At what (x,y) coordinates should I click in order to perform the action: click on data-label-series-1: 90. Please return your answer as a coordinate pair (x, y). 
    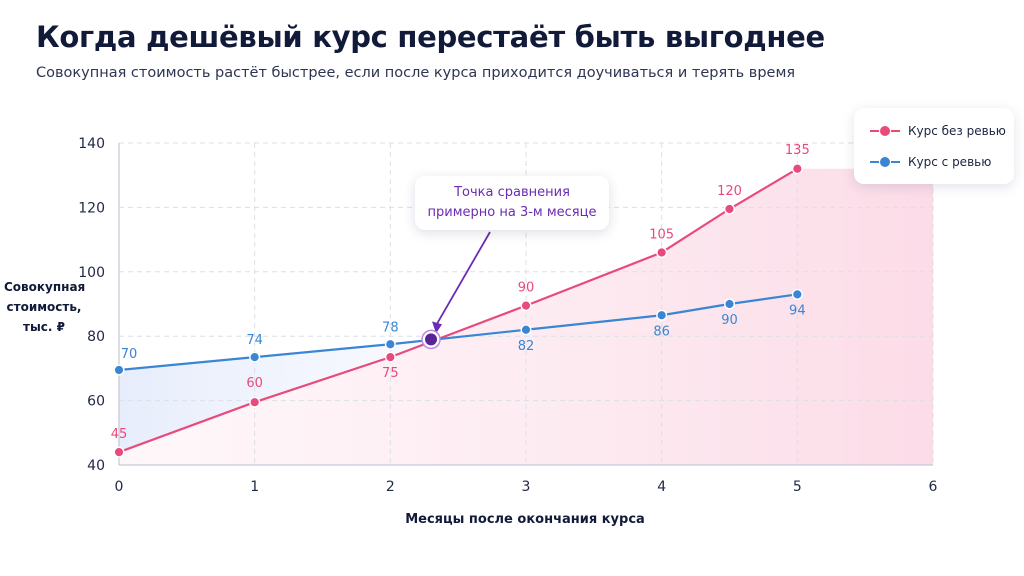
    Looking at the image, I should click on (526, 288).